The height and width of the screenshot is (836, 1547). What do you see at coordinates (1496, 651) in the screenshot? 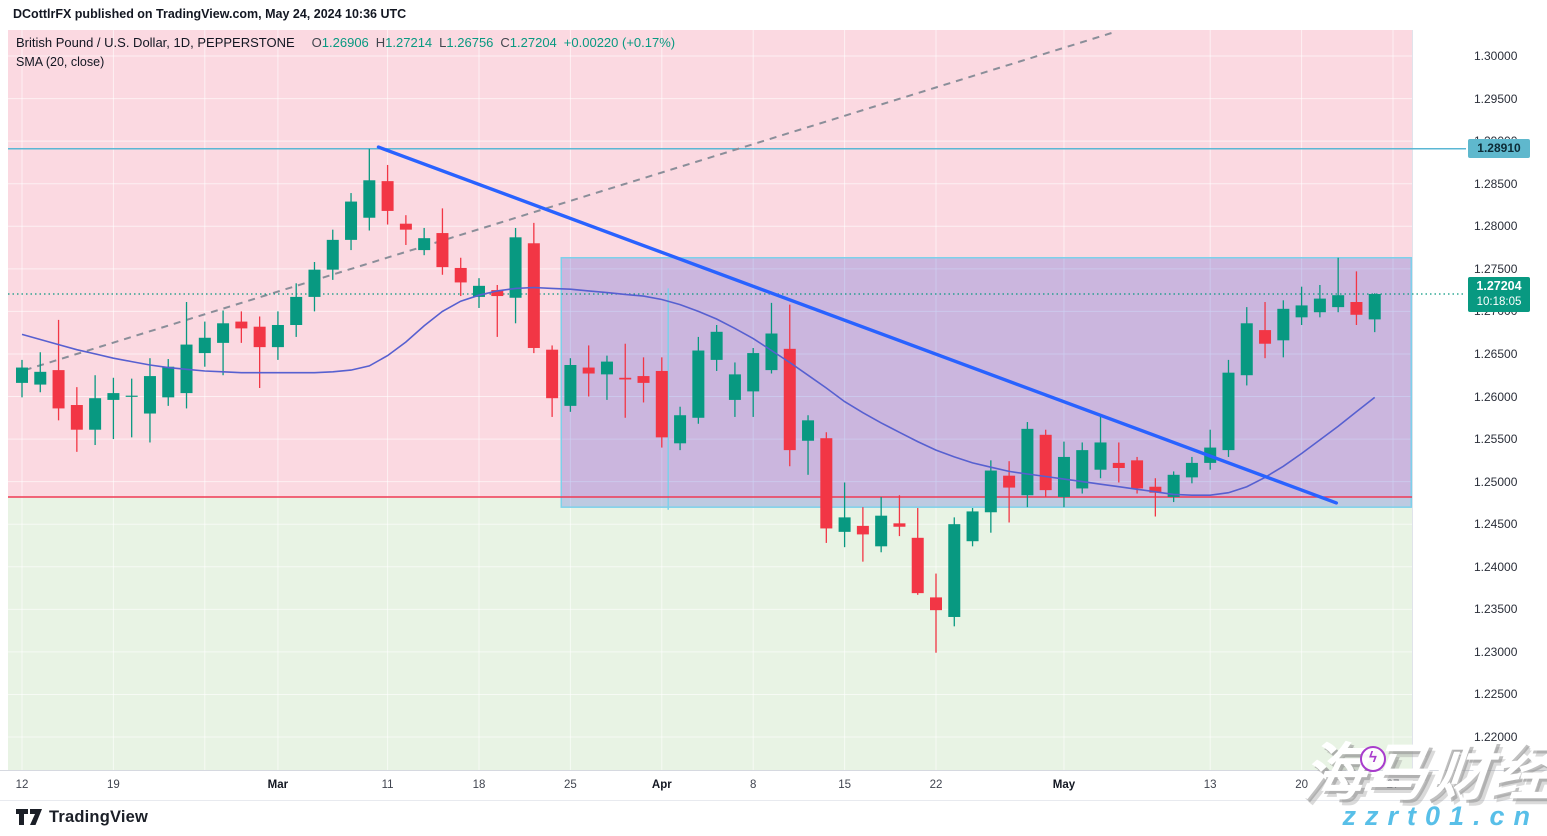
I see `price-axis-label: 1.23000` at bounding box center [1496, 651].